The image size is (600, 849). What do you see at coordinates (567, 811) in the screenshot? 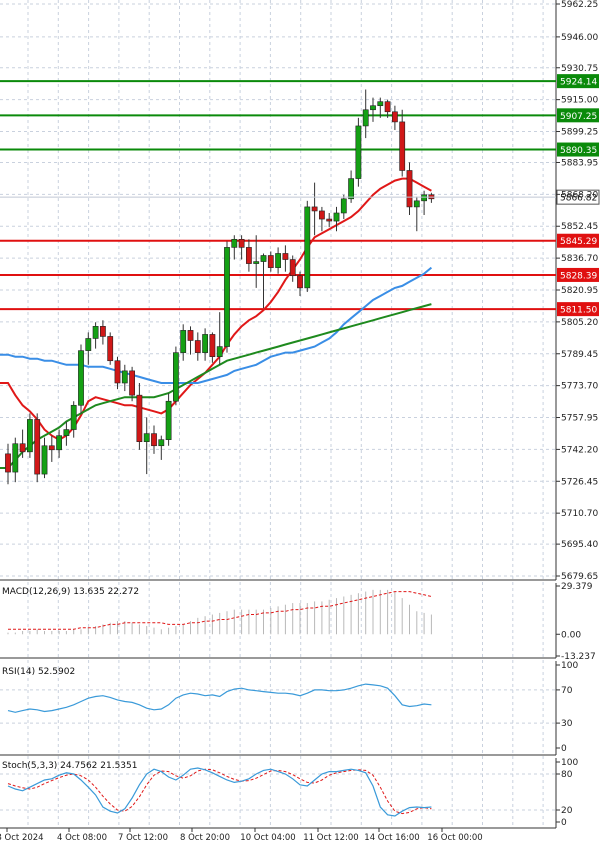
I see `stoch-y-tick-label: 20` at bounding box center [567, 811].